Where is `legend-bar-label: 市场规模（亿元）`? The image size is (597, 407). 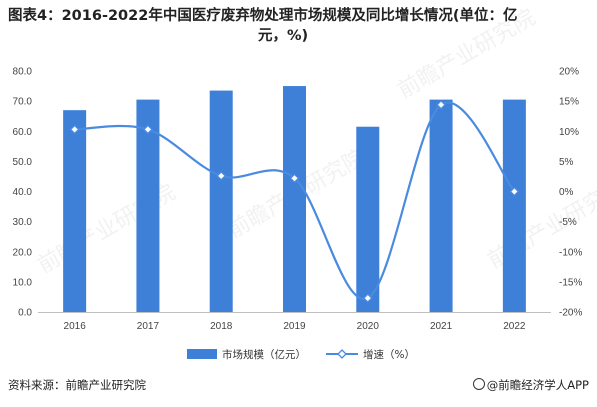
legend-bar-label: 市场规模（亿元） is located at coordinates (264, 354).